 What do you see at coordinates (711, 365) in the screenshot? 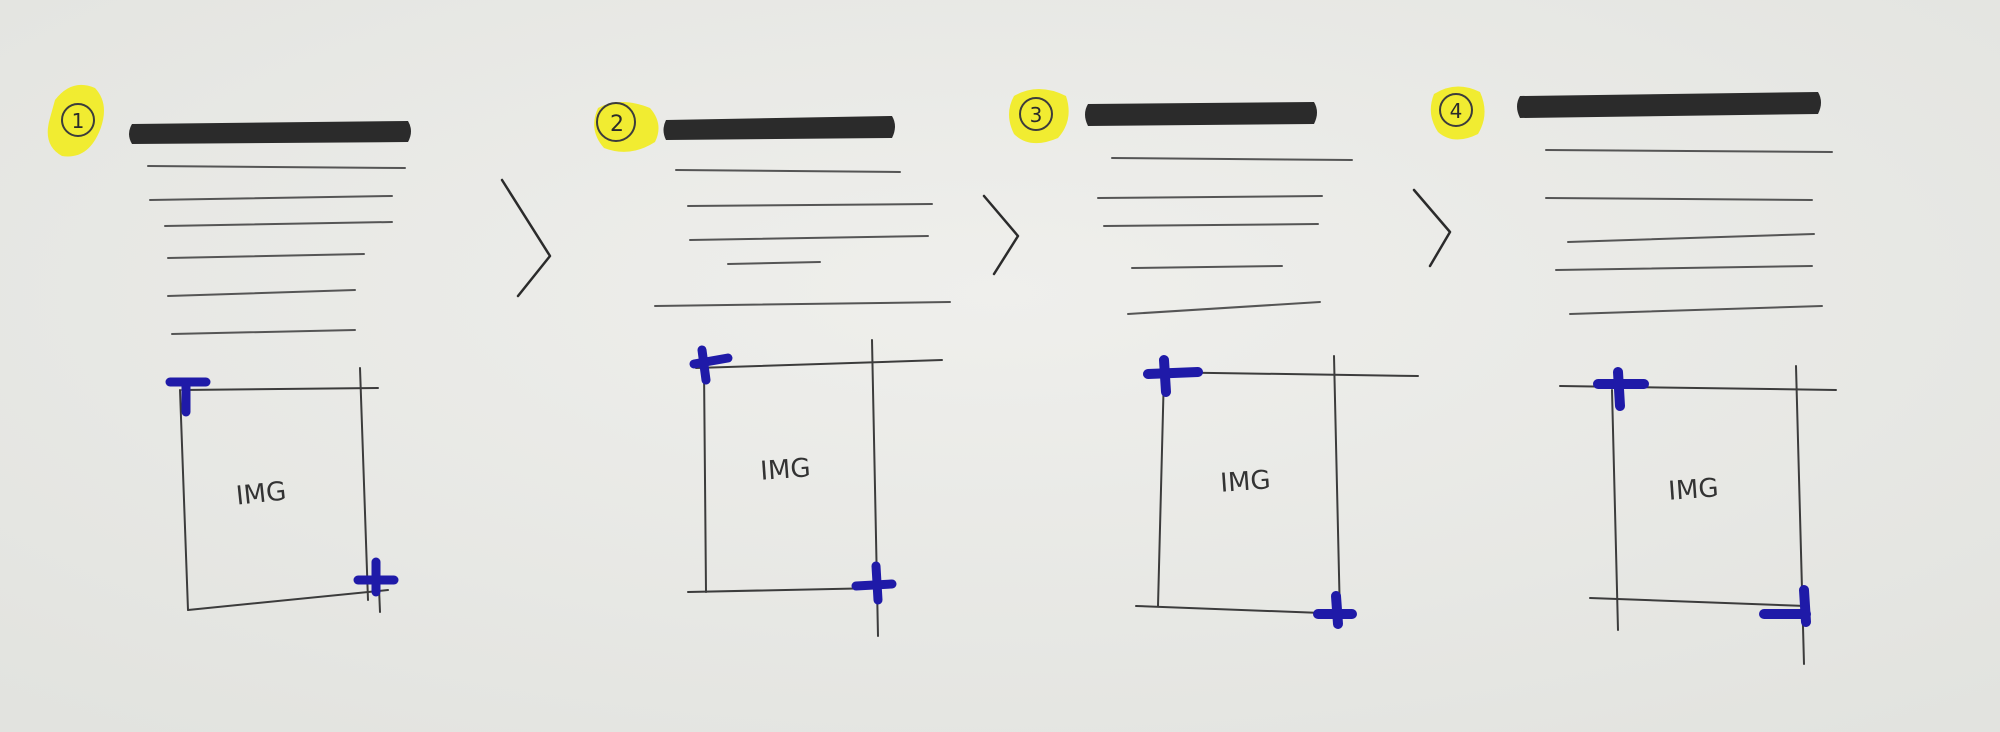
I see `step-2-crosshair-top` at bounding box center [711, 365].